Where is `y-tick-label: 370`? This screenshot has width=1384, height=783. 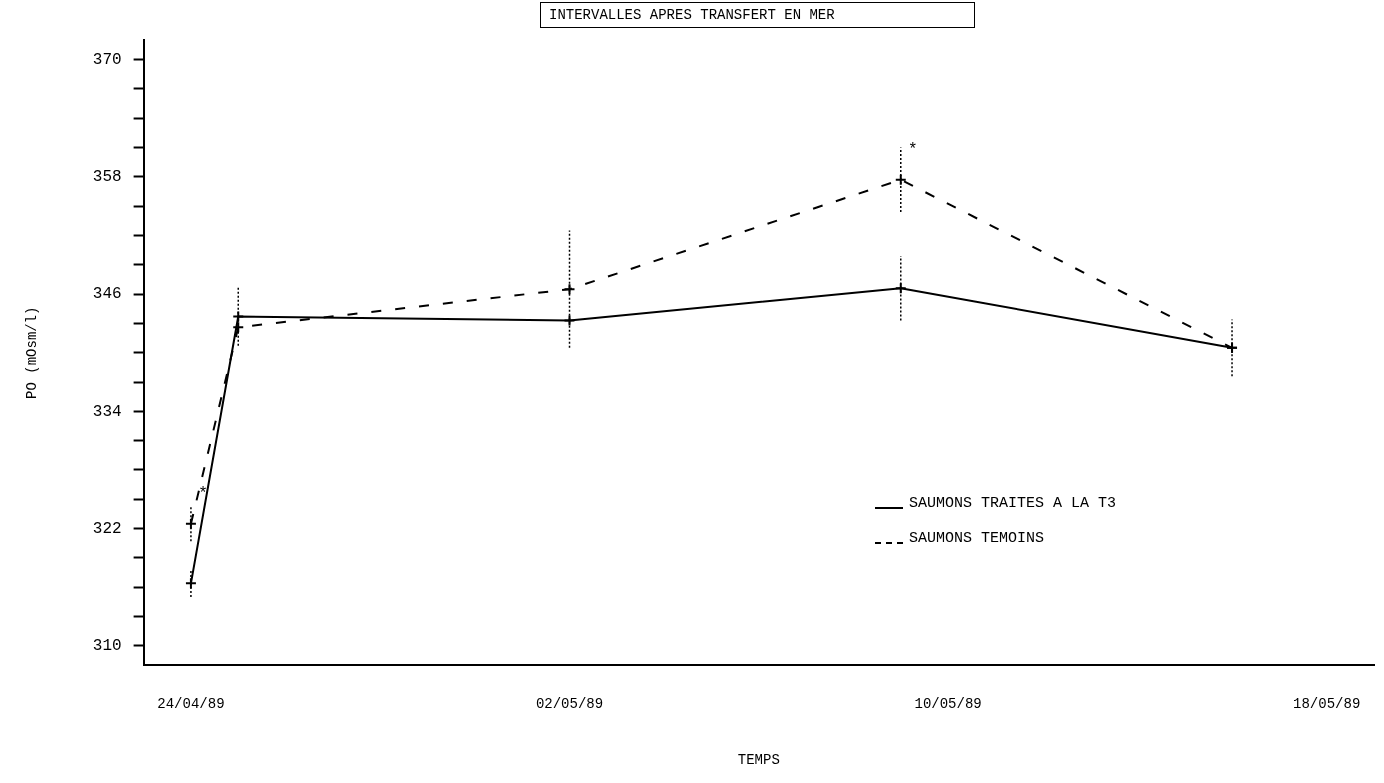 y-tick-label: 370 is located at coordinates (107, 59).